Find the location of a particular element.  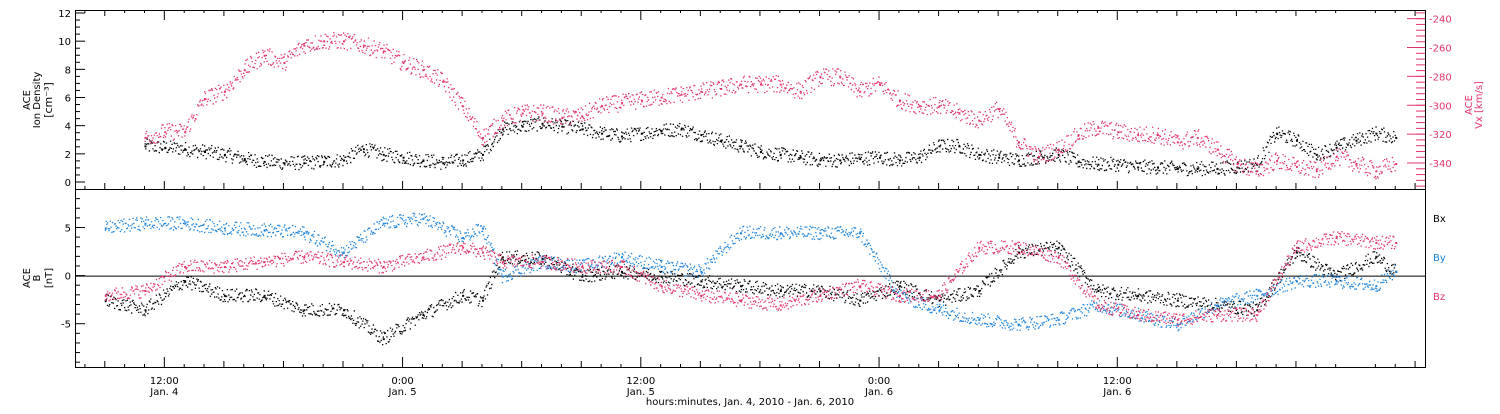

top-ylabel-line3: [cm⁻³] is located at coordinates (48, 100).